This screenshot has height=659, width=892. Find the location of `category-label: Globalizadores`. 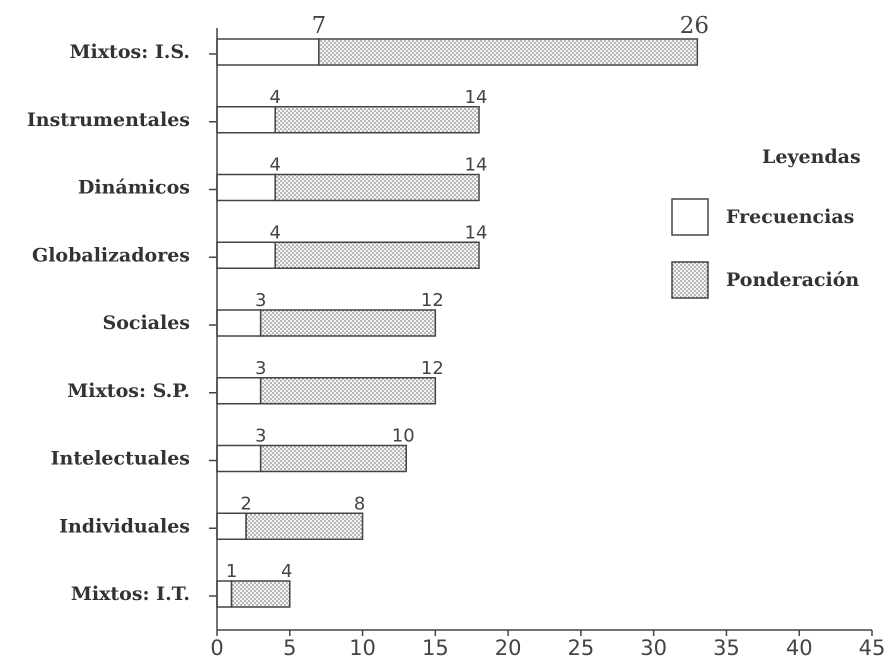

category-label: Globalizadores is located at coordinates (111, 255).